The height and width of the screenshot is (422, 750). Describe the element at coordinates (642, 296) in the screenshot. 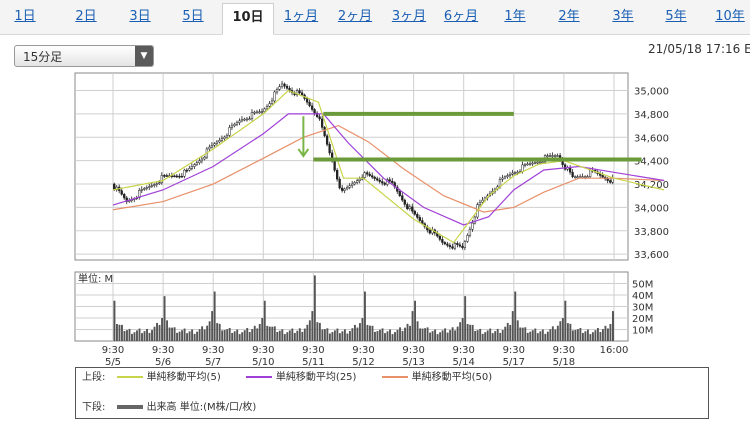

I see `volume-tick-label: 40M` at that location.